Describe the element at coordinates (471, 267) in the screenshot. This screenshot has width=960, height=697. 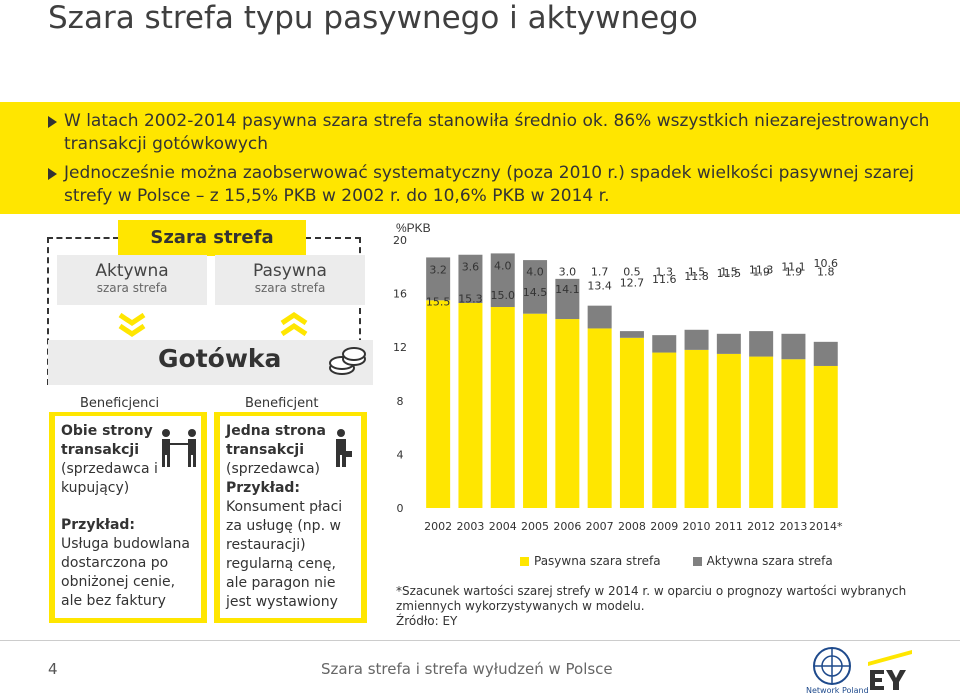
I see `data-label-active: 3.6` at that location.